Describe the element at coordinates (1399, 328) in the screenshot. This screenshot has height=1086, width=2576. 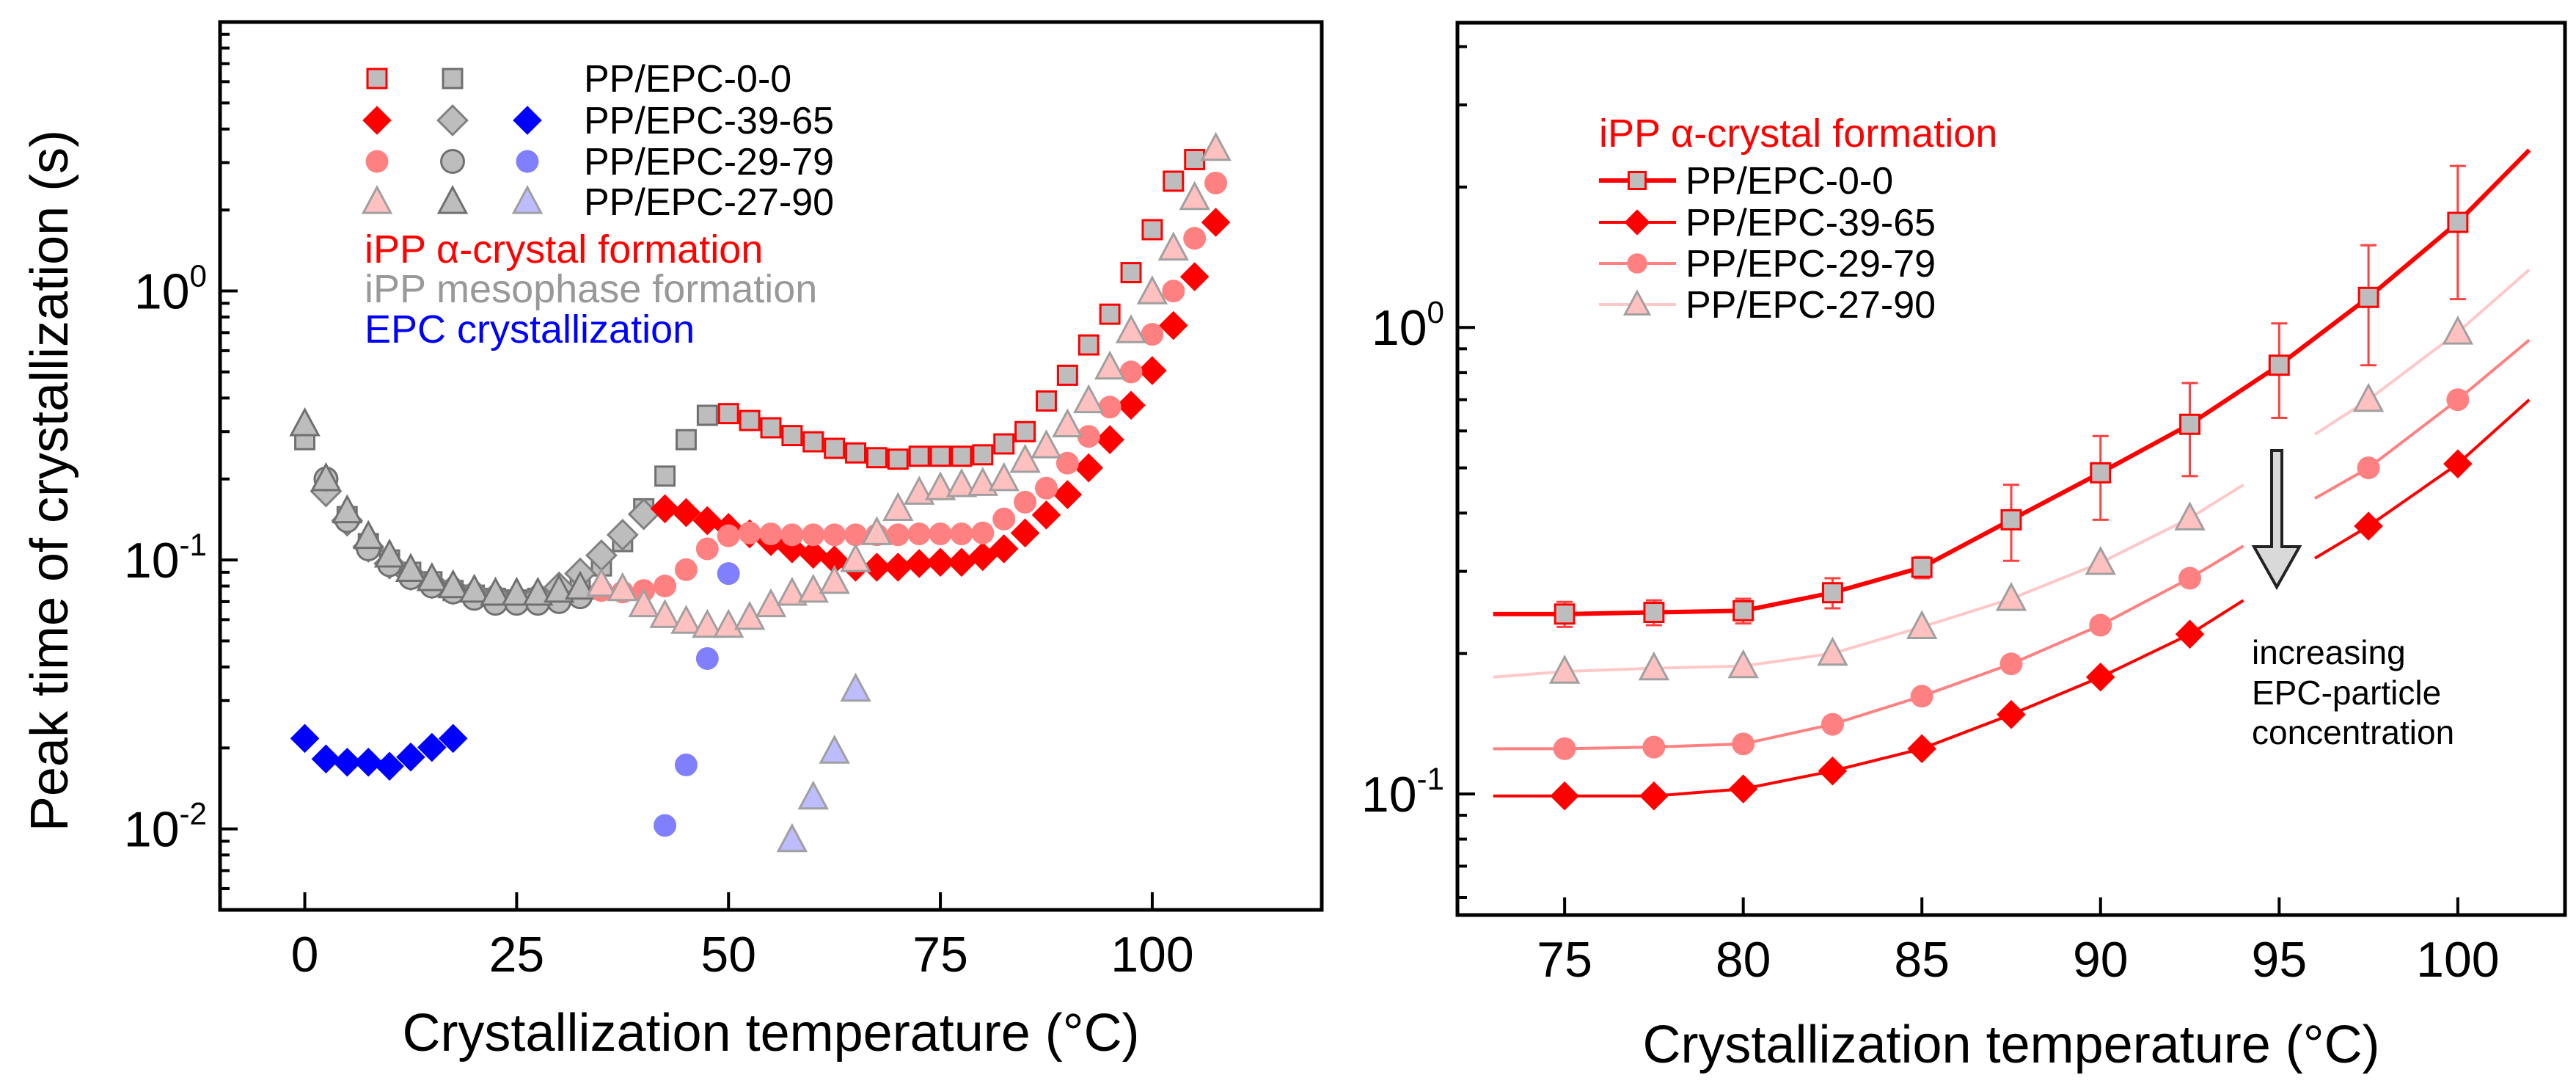
I see `y-tick-base: 10` at that location.